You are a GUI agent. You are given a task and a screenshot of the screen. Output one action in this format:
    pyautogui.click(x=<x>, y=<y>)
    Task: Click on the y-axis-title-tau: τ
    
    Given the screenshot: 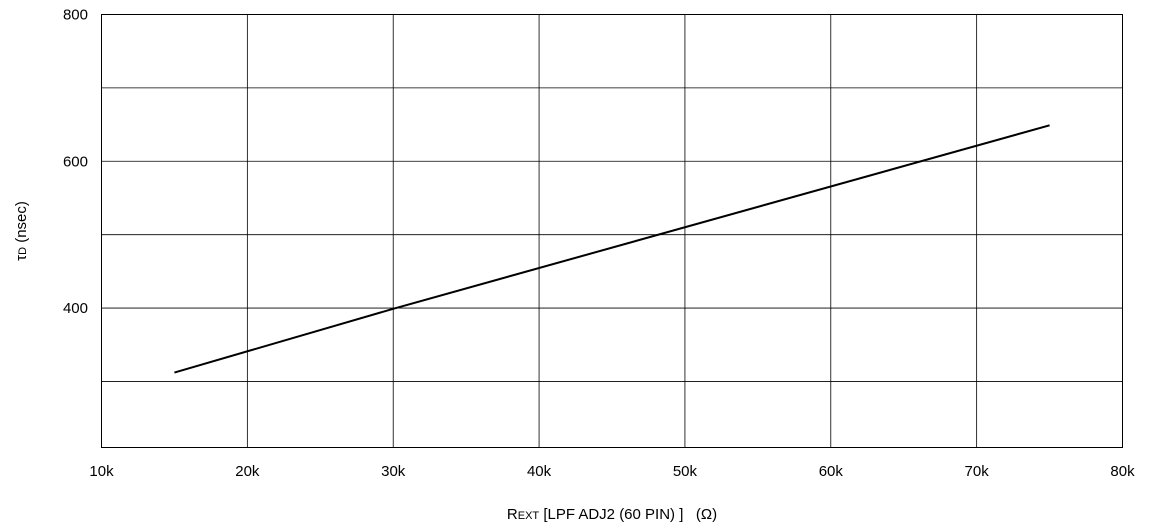 What is the action you would take?
    pyautogui.click(x=21, y=258)
    